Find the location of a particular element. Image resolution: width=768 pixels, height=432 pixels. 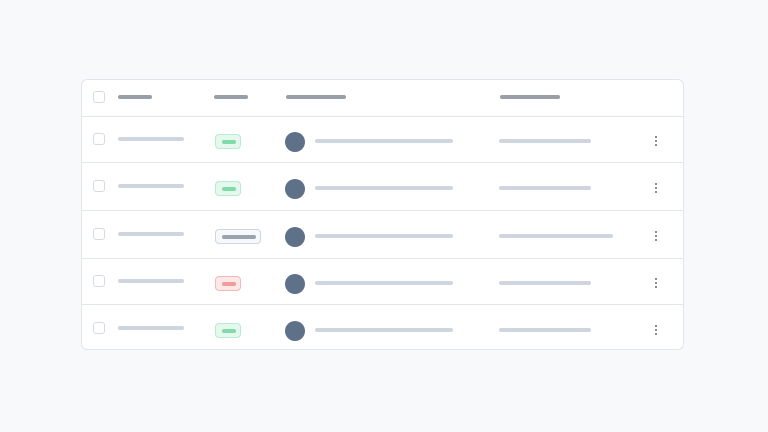

header-user-placeholder is located at coordinates (316, 97).